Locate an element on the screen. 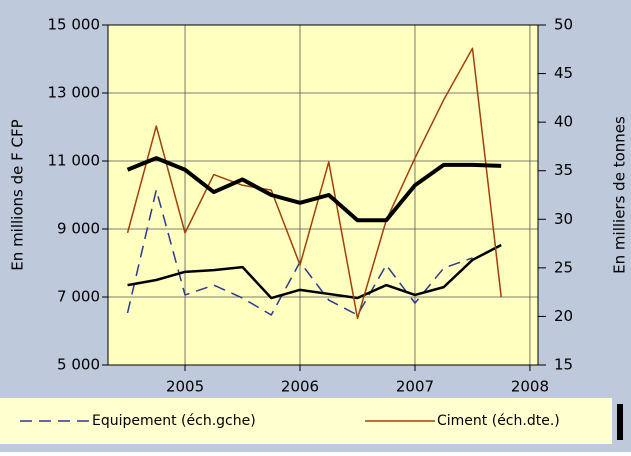  y2-tick-label: 45 is located at coordinates (563, 73).